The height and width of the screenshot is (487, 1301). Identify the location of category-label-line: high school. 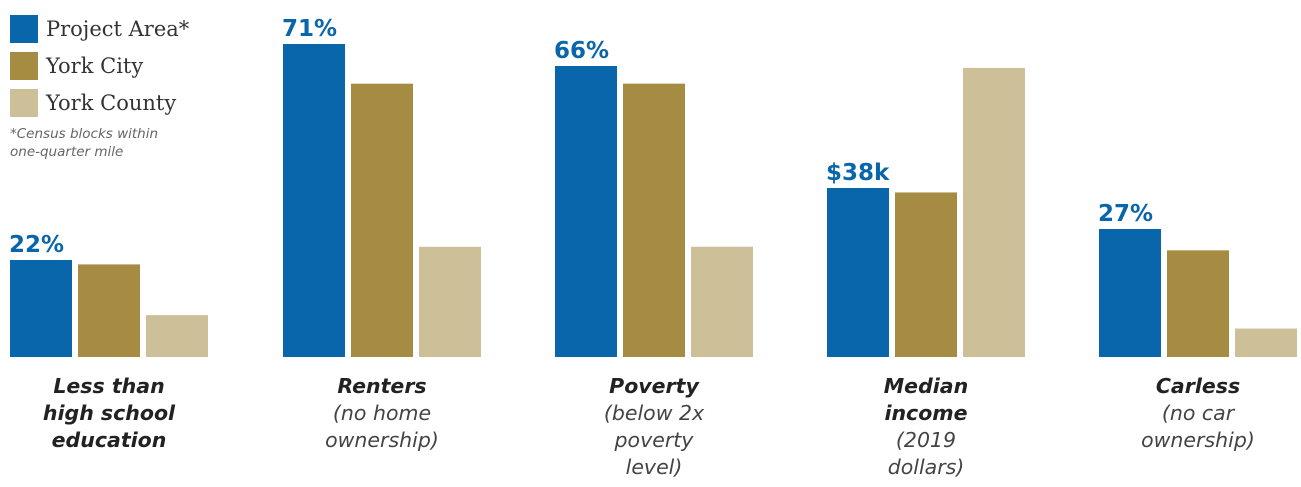
(109, 413).